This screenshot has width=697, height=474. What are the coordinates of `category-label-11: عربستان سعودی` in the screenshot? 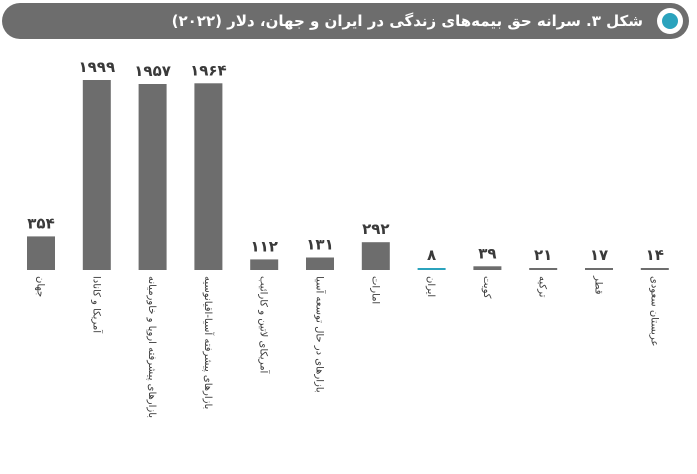 It's located at (653, 311).